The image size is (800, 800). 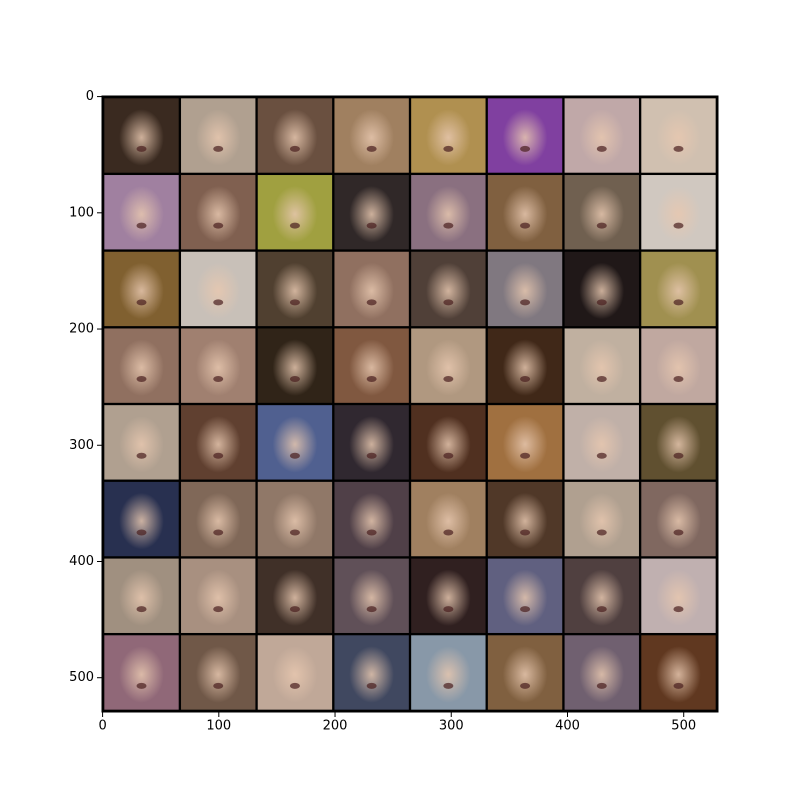 What do you see at coordinates (683, 726) in the screenshot?
I see `x-tick-label: 500` at bounding box center [683, 726].